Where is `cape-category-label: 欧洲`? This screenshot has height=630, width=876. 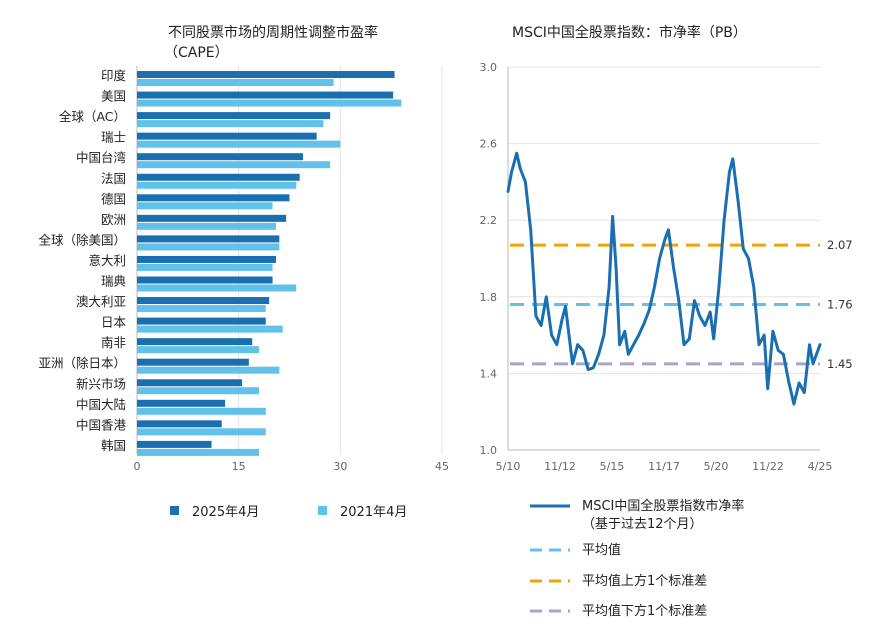 cape-category-label: 欧洲 is located at coordinates (113, 219).